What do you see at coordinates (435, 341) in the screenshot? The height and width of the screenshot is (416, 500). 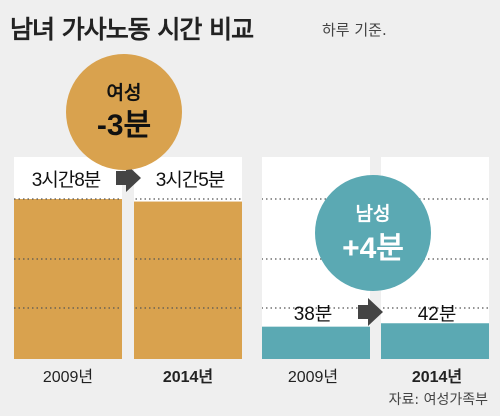 I see `men-bar-2014` at bounding box center [435, 341].